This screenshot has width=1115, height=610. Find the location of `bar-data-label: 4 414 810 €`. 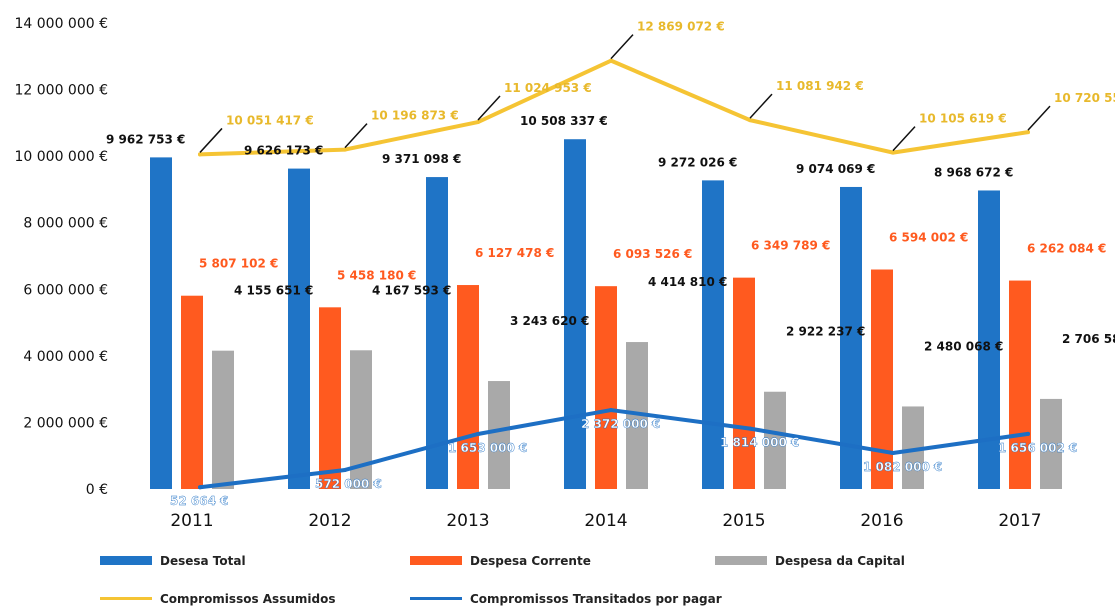

bar-data-label: 4 414 810 € is located at coordinates (687, 282).